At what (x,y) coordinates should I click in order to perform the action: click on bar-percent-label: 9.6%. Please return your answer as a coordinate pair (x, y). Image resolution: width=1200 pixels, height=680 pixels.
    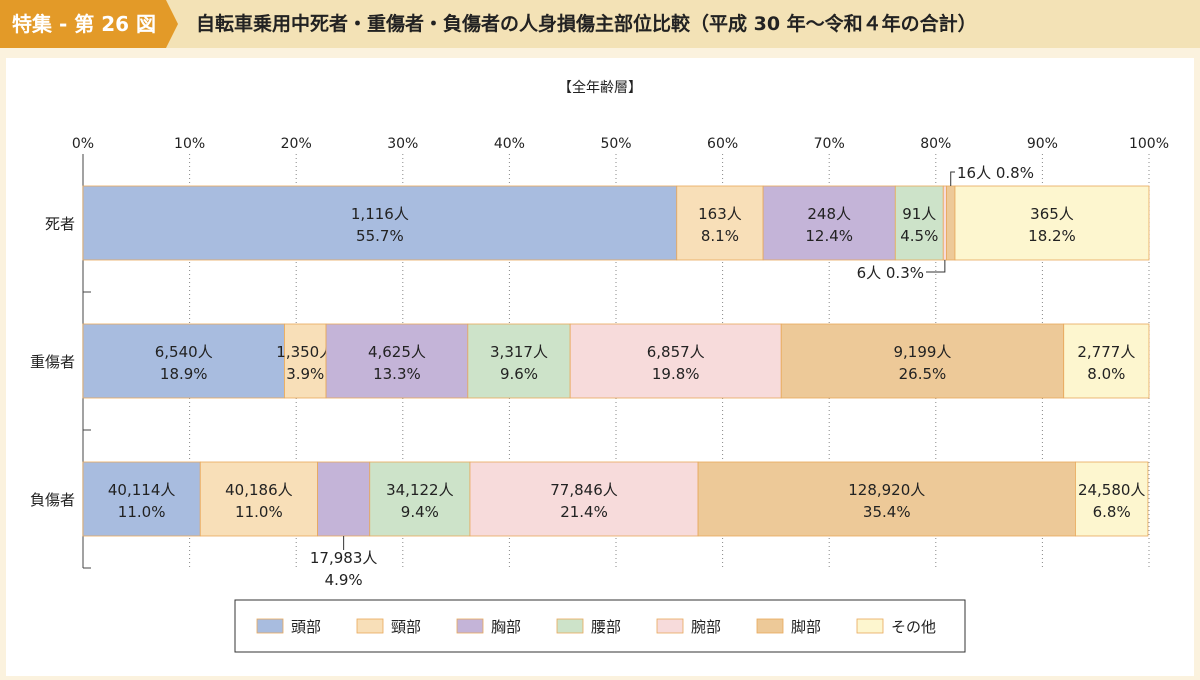
    Looking at the image, I should click on (519, 374).